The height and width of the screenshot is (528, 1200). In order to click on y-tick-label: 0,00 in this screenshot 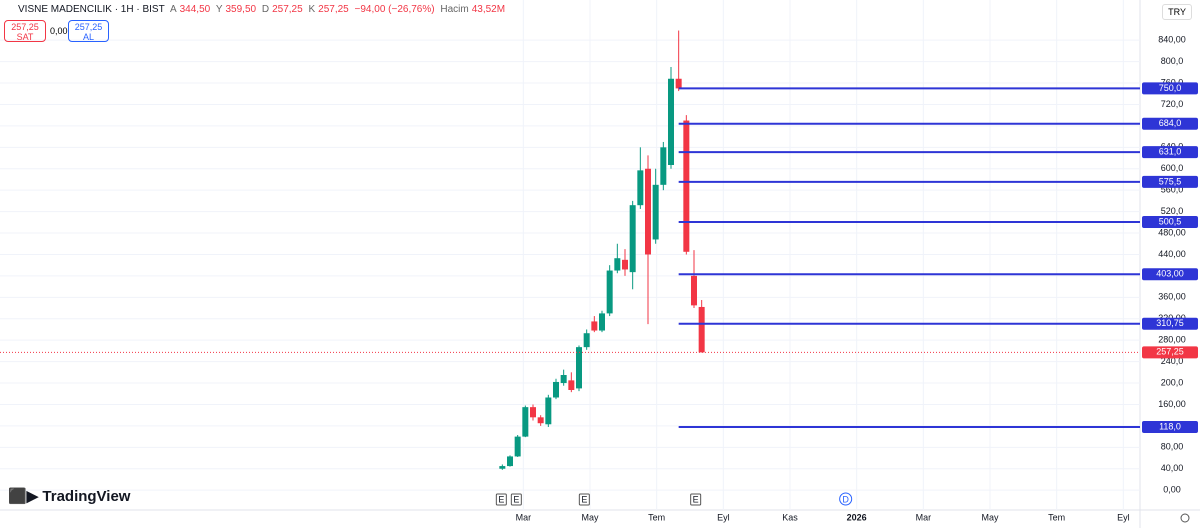, I will do `click(1172, 490)`.